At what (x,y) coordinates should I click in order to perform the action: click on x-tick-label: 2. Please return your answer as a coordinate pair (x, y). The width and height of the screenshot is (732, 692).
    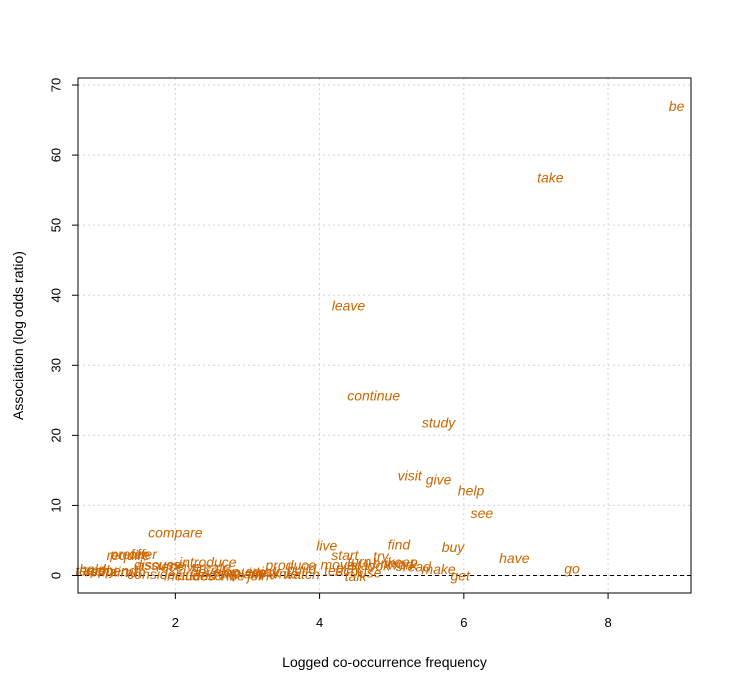
    Looking at the image, I should click on (175, 622).